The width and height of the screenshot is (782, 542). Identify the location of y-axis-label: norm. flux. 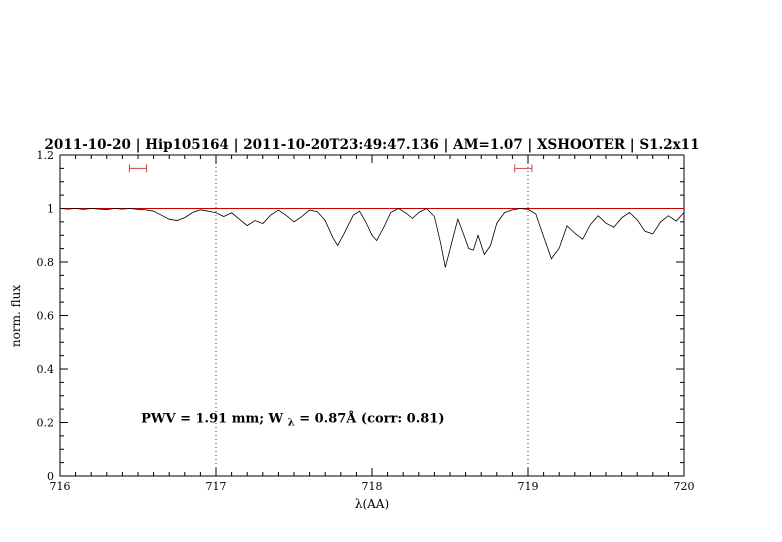
(16, 316).